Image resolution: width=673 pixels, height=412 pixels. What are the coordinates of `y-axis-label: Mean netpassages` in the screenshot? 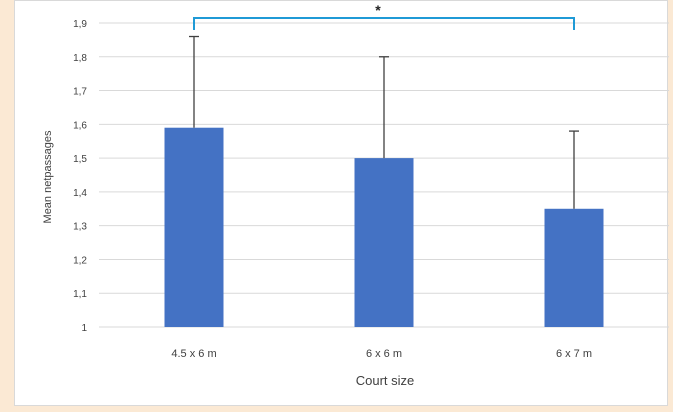 It's located at (48, 176).